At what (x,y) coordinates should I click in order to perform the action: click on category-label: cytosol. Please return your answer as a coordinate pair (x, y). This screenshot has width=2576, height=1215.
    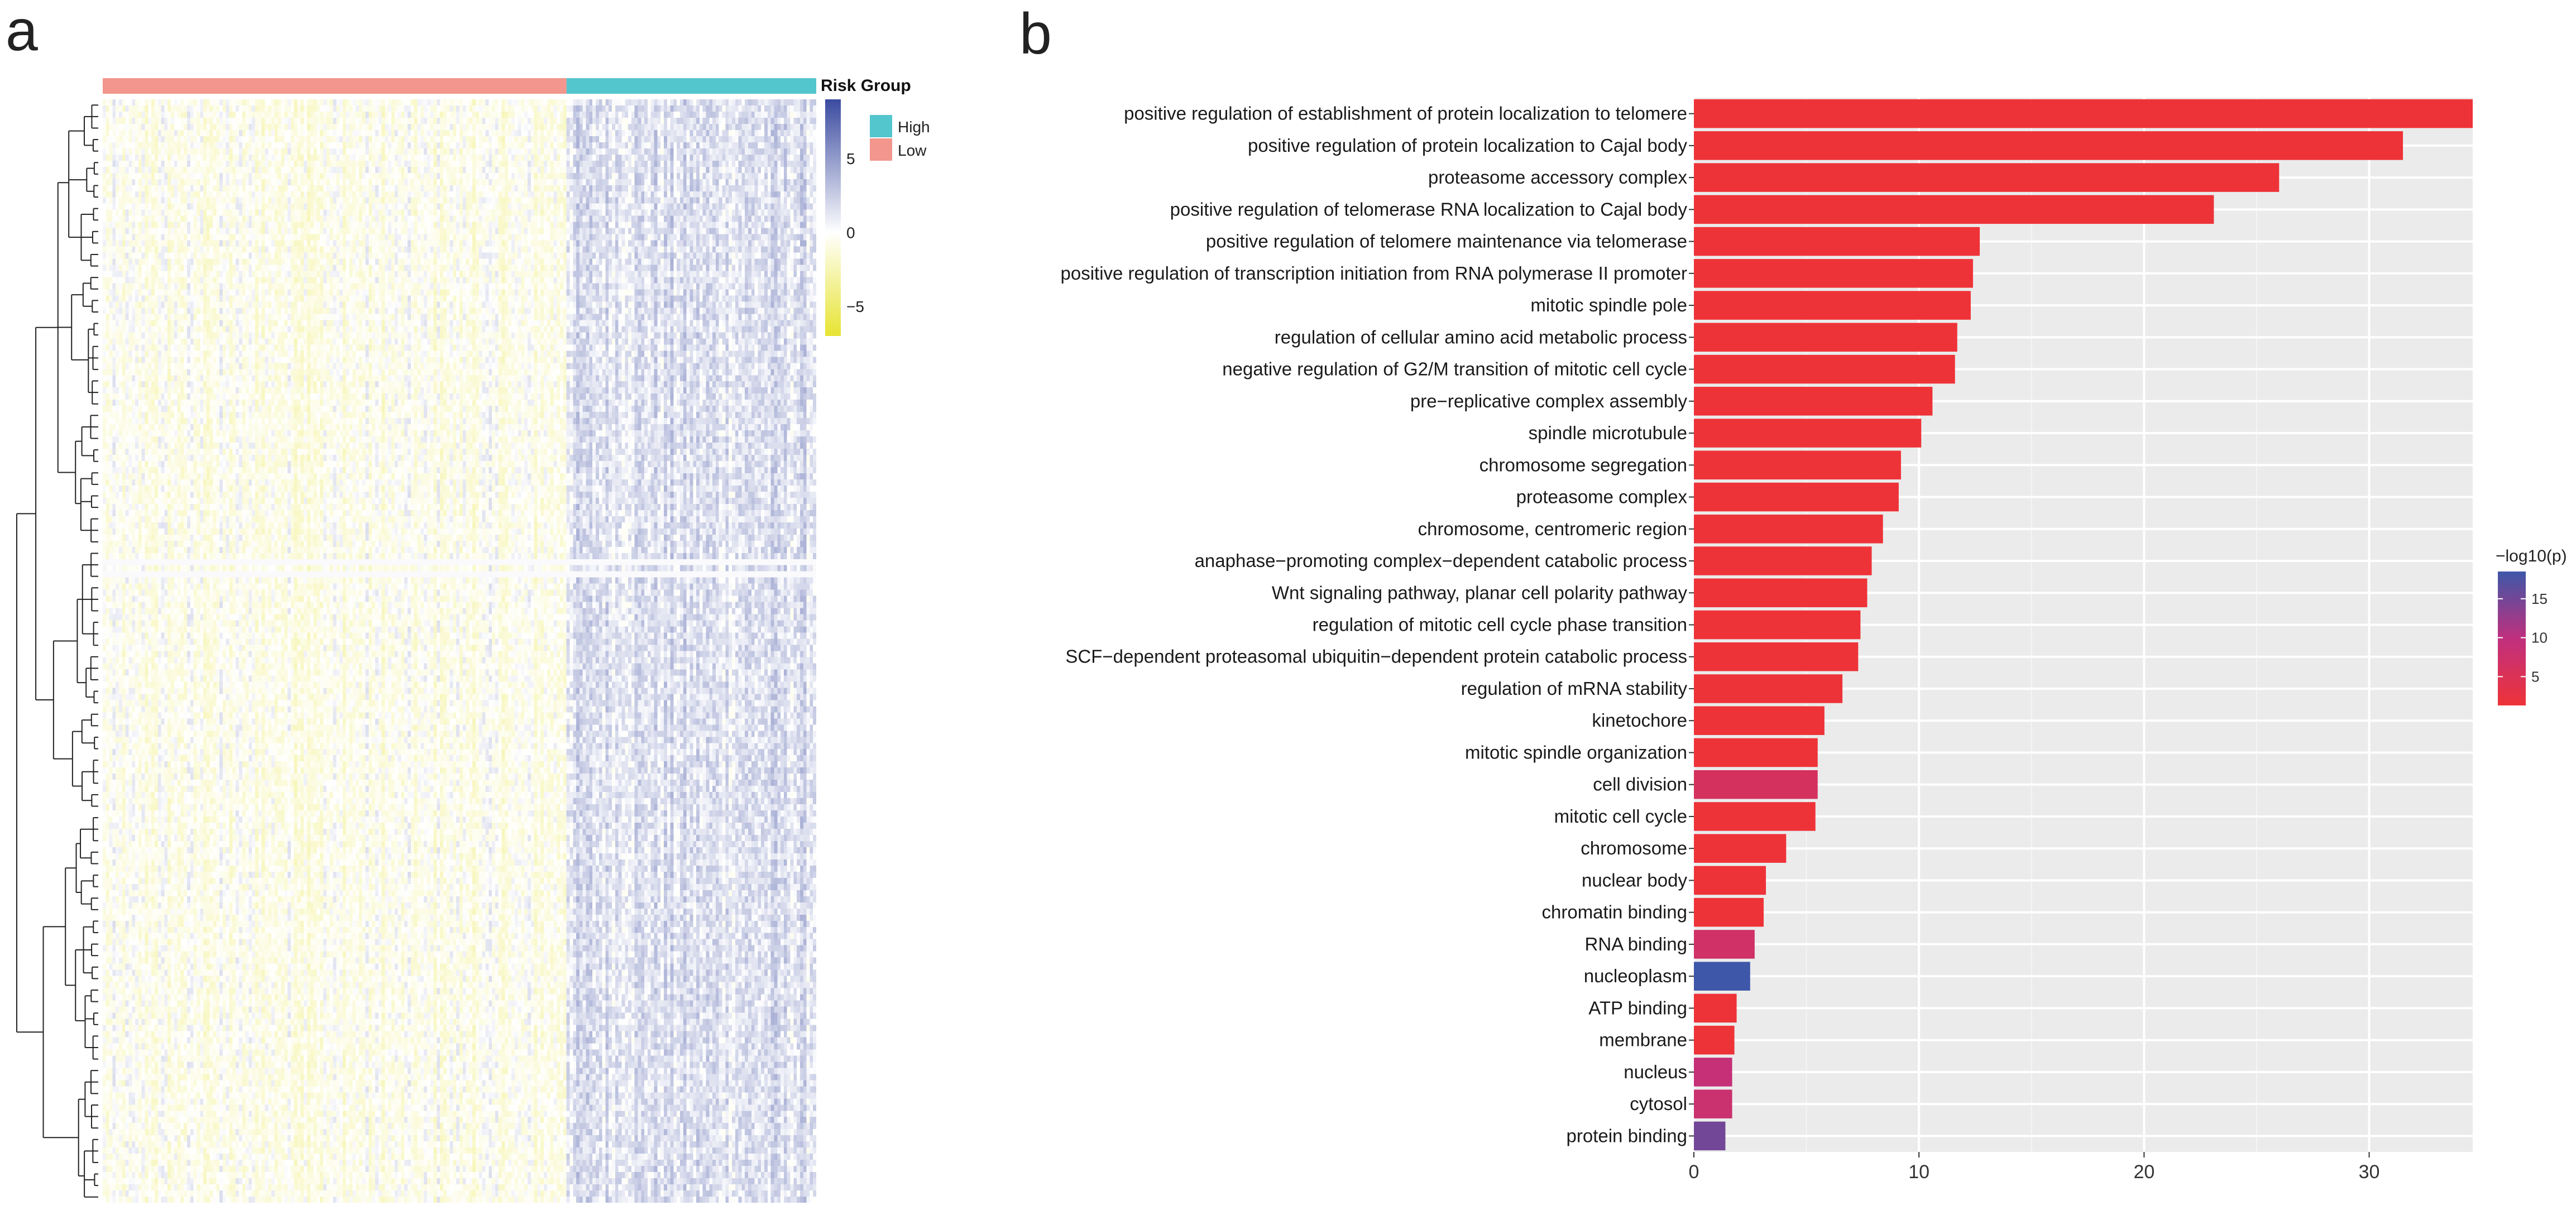
    Looking at the image, I should click on (1658, 1104).